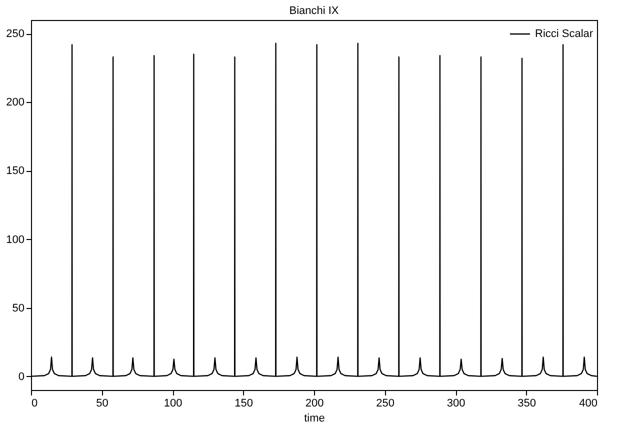 The width and height of the screenshot is (620, 439). I want to click on y-tick-label: 50, so click(18, 308).